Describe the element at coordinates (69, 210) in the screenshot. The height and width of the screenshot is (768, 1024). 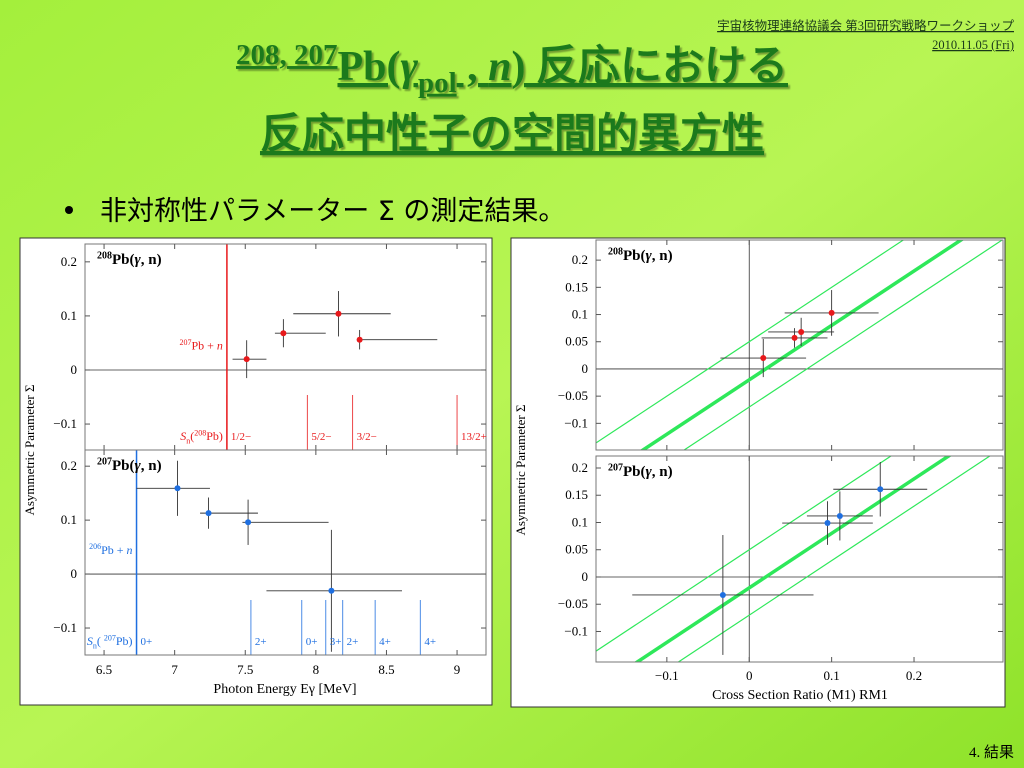
I see `bullet-dot` at that location.